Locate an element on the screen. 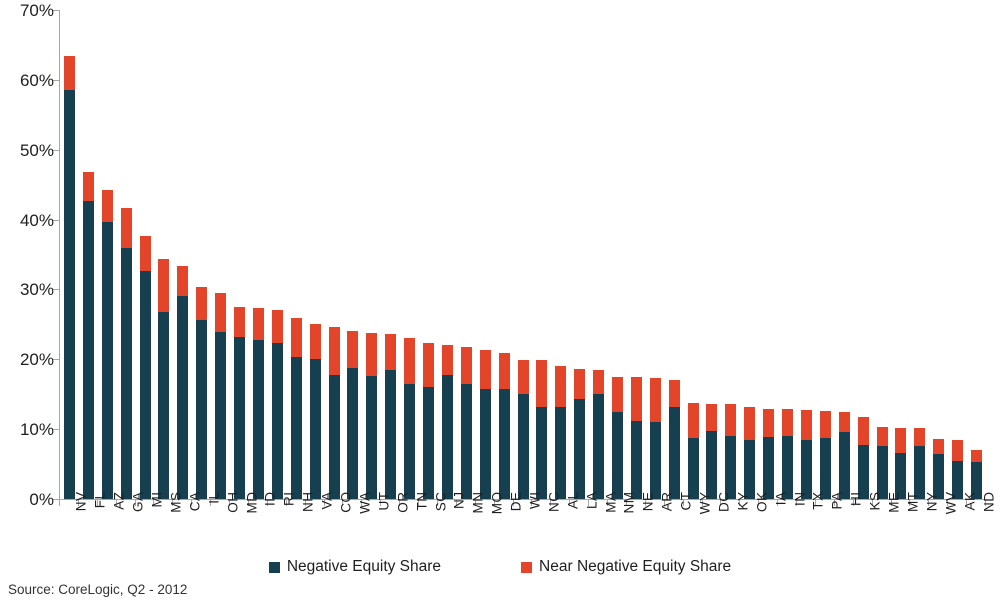  bar-RI is located at coordinates (277, 404).